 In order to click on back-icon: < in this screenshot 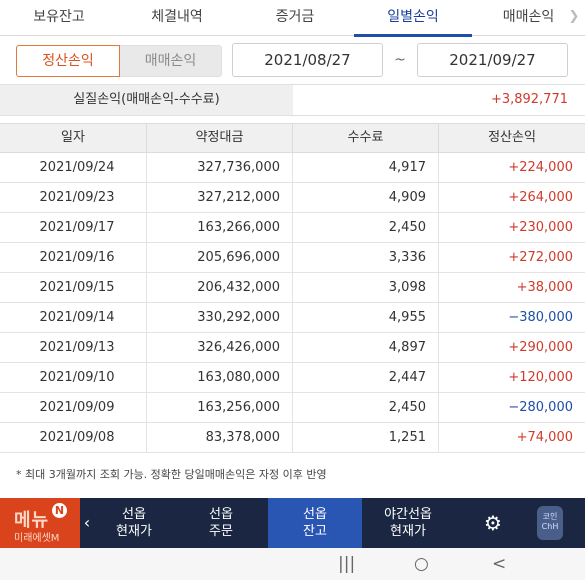, I will do `click(499, 564)`.